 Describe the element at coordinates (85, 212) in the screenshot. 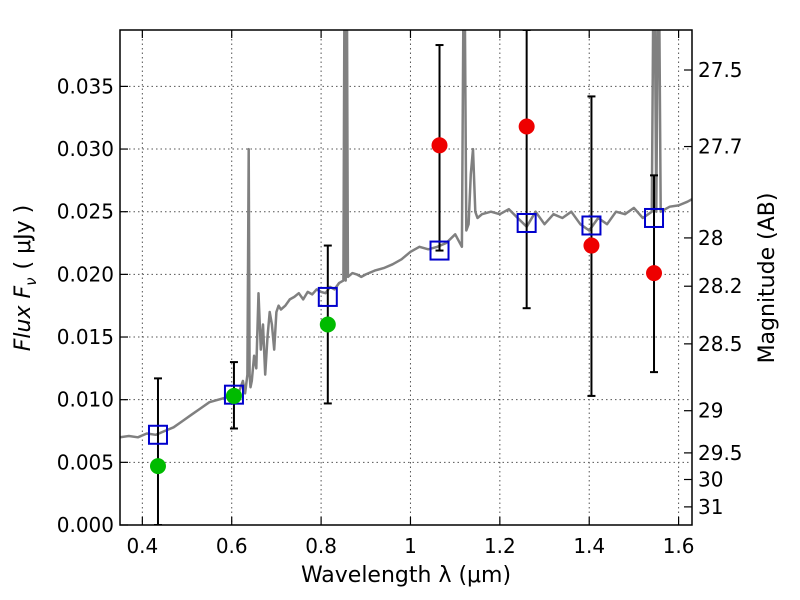

I see `y-tick-label: 0.025` at that location.